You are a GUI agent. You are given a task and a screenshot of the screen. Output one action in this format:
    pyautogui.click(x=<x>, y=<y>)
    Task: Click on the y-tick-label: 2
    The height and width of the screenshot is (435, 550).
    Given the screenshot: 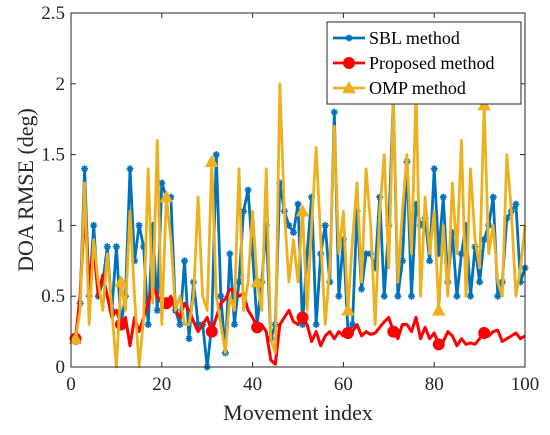 What is the action you would take?
    pyautogui.click(x=61, y=84)
    